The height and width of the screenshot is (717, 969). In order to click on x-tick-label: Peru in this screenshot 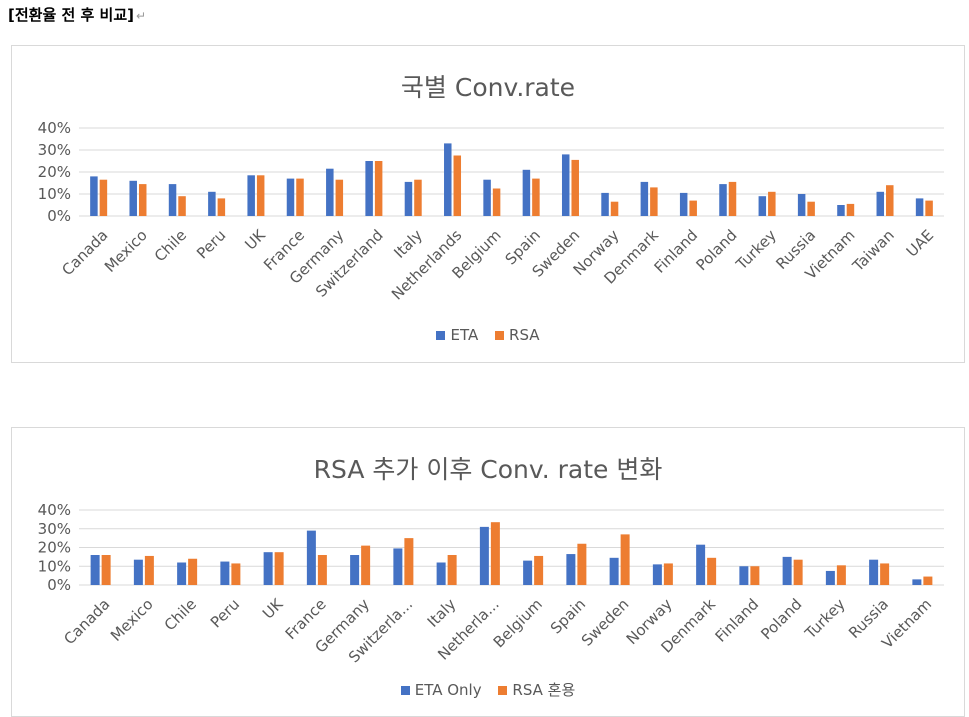, I will do `click(211, 244)`.